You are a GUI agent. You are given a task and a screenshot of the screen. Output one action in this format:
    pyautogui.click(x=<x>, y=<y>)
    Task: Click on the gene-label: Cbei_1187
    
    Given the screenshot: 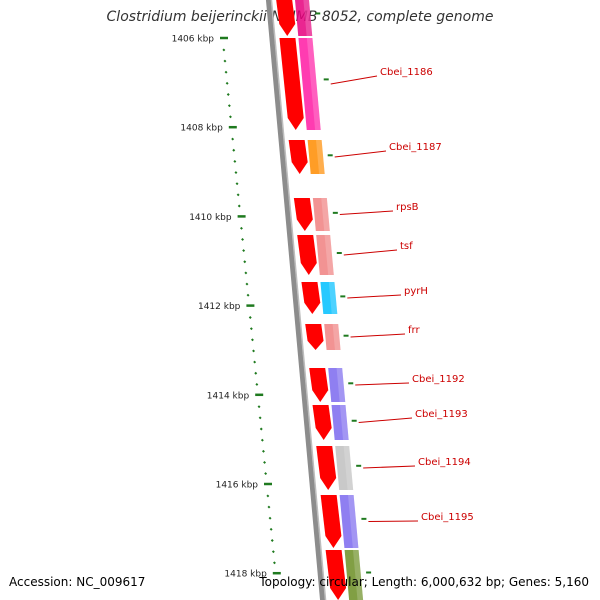 What is the action you would take?
    pyautogui.click(x=415, y=147)
    